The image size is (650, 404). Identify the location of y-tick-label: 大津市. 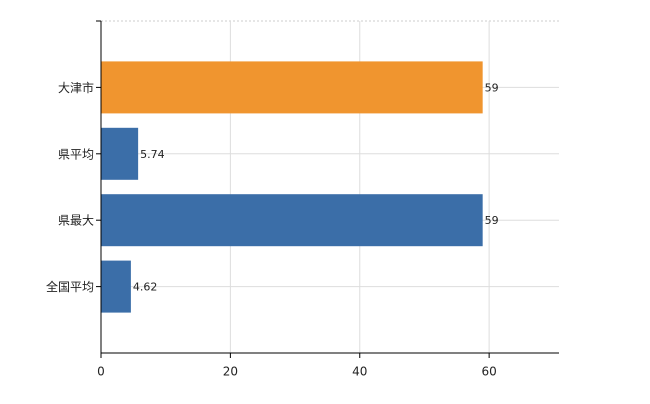
(76, 87).